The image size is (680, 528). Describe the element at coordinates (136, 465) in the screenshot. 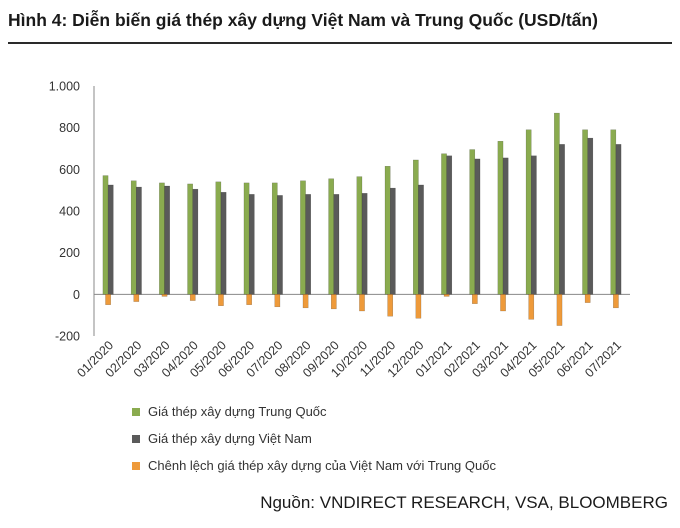

I see `legend-swatch-difference` at that location.